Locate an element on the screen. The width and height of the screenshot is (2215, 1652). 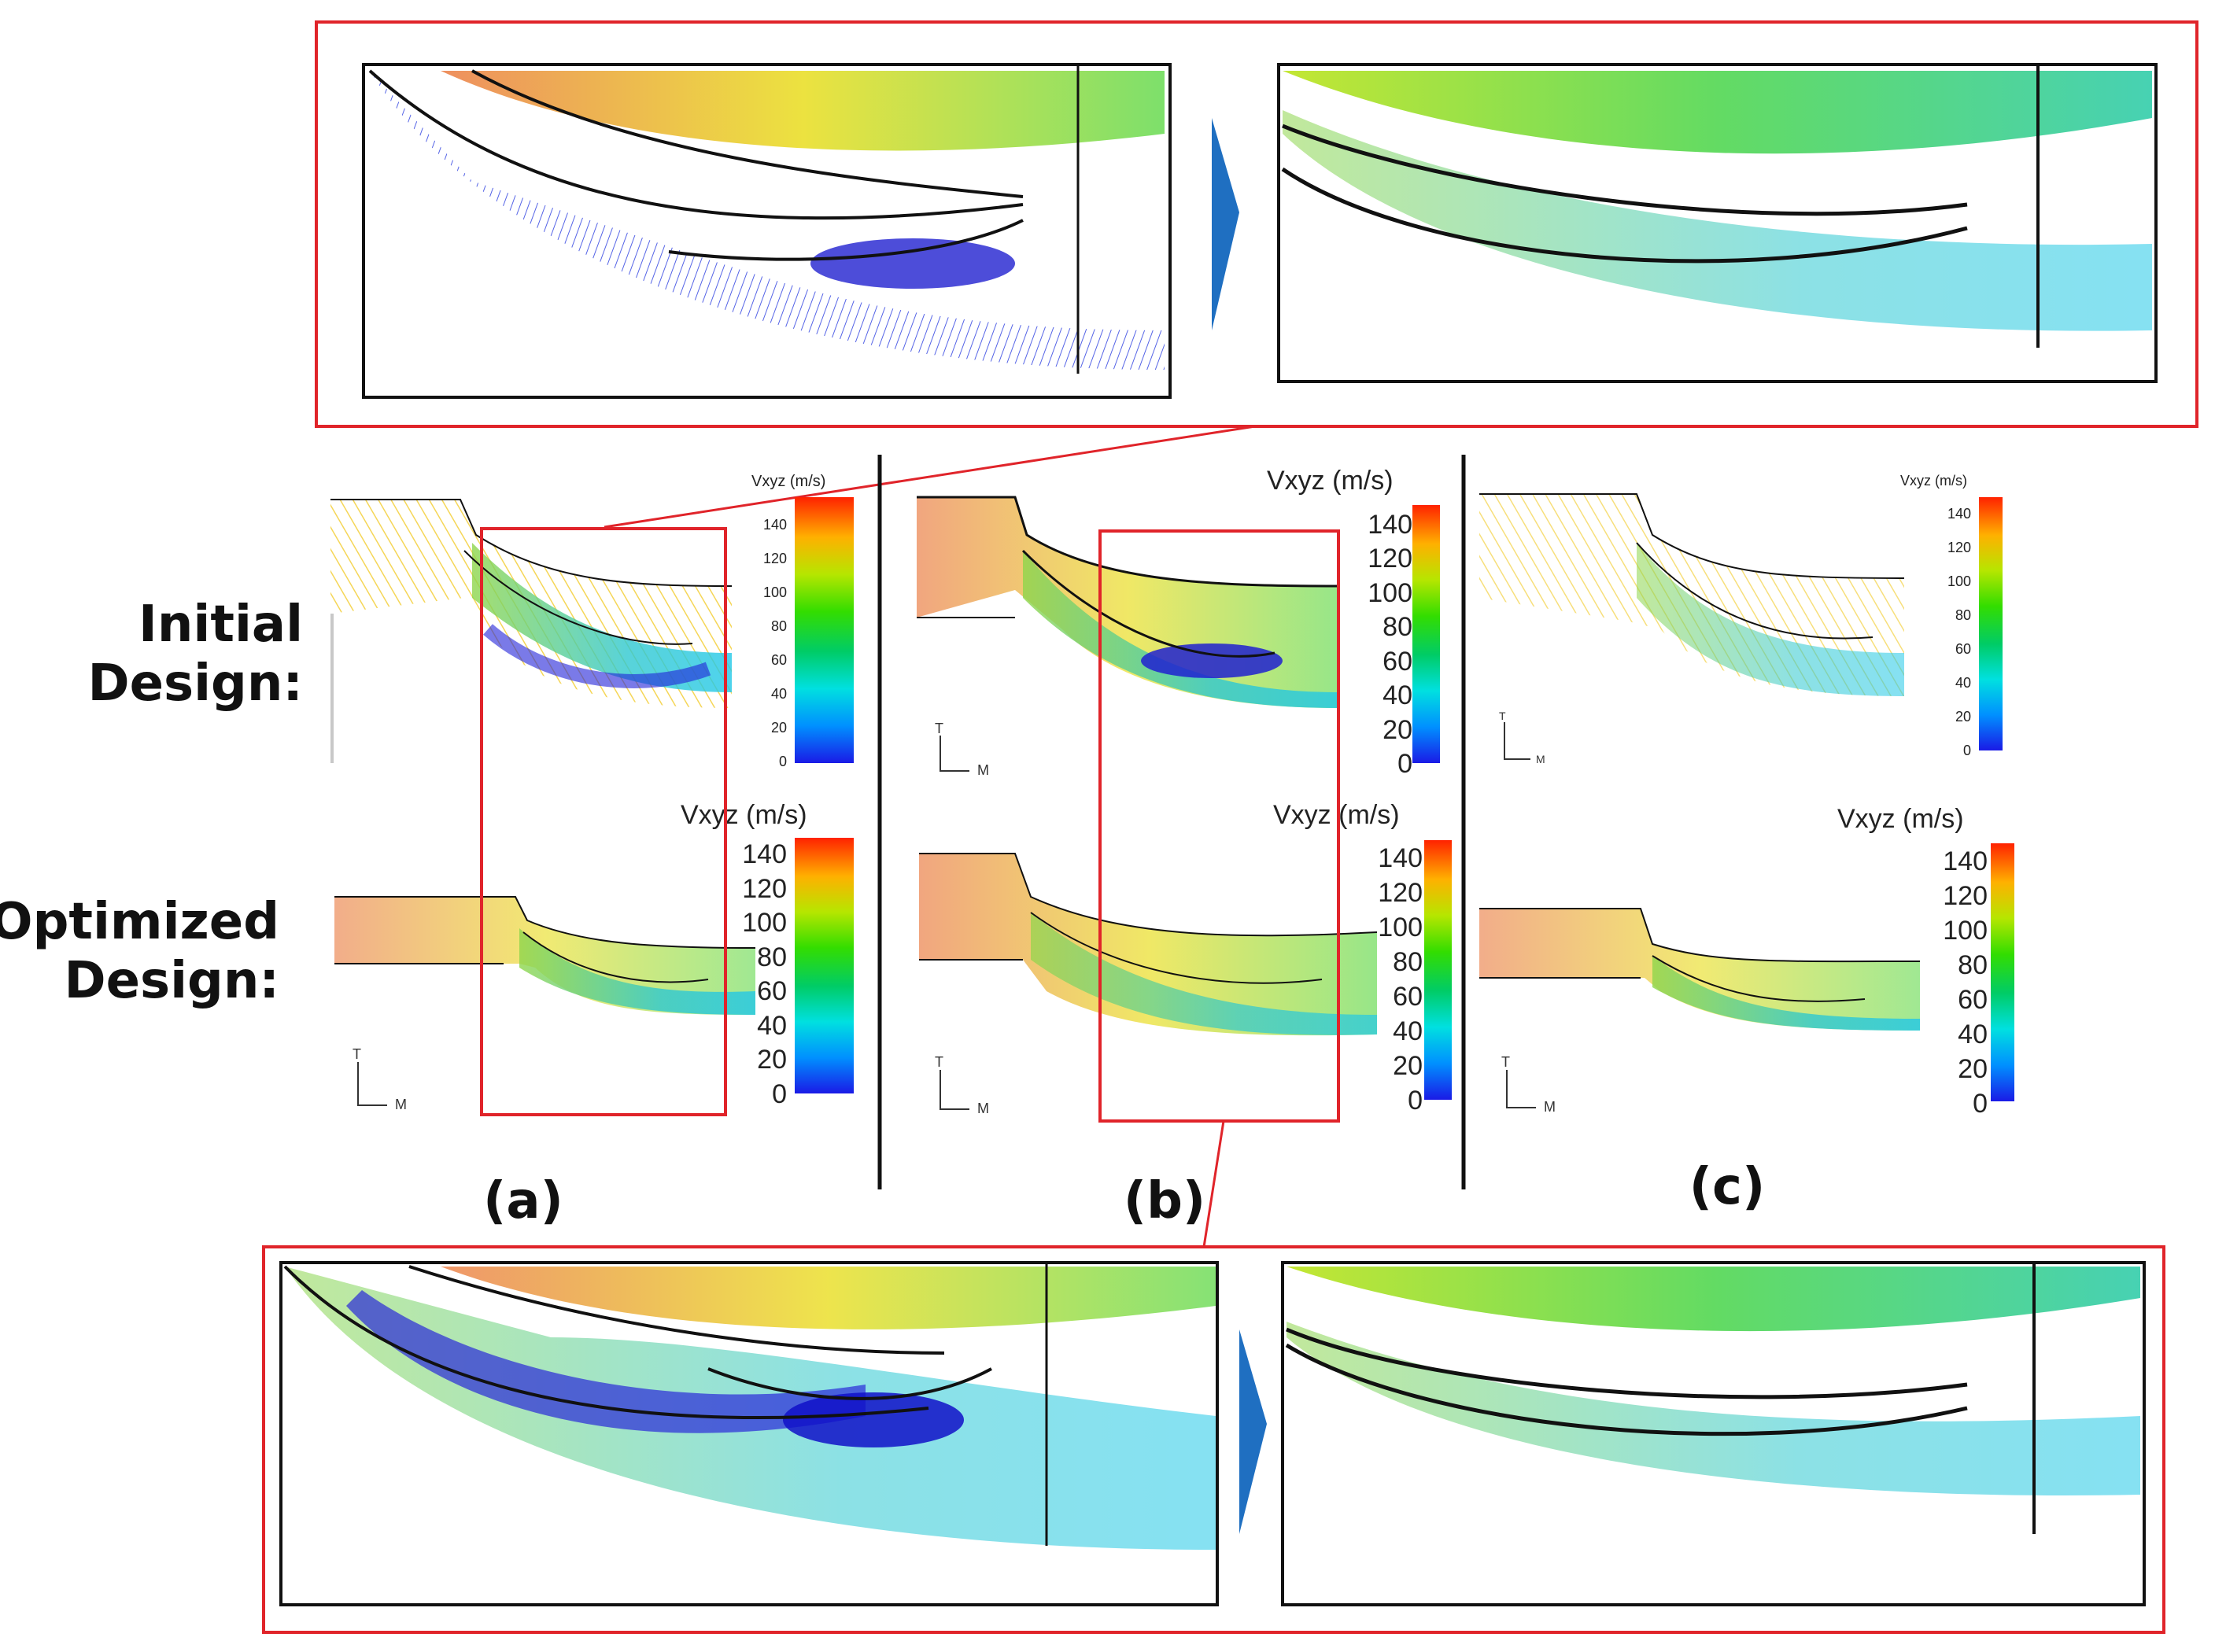
colorbar-title-b-initial: Vxyz (m/s) is located at coordinates (1330, 481).